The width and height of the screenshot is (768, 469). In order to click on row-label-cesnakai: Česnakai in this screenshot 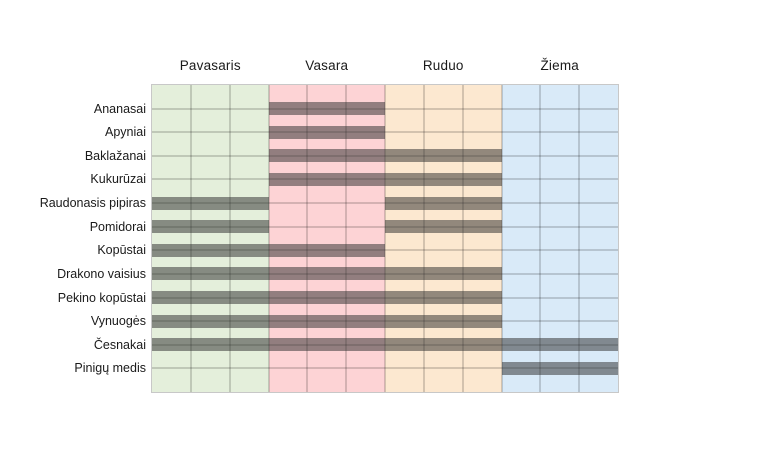, I will do `click(119, 344)`.